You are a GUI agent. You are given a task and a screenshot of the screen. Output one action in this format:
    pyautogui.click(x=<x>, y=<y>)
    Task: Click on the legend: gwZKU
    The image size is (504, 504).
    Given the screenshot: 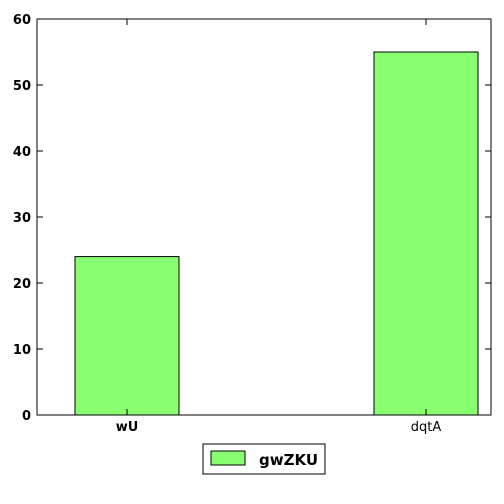 What is the action you would take?
    pyautogui.click(x=264, y=459)
    